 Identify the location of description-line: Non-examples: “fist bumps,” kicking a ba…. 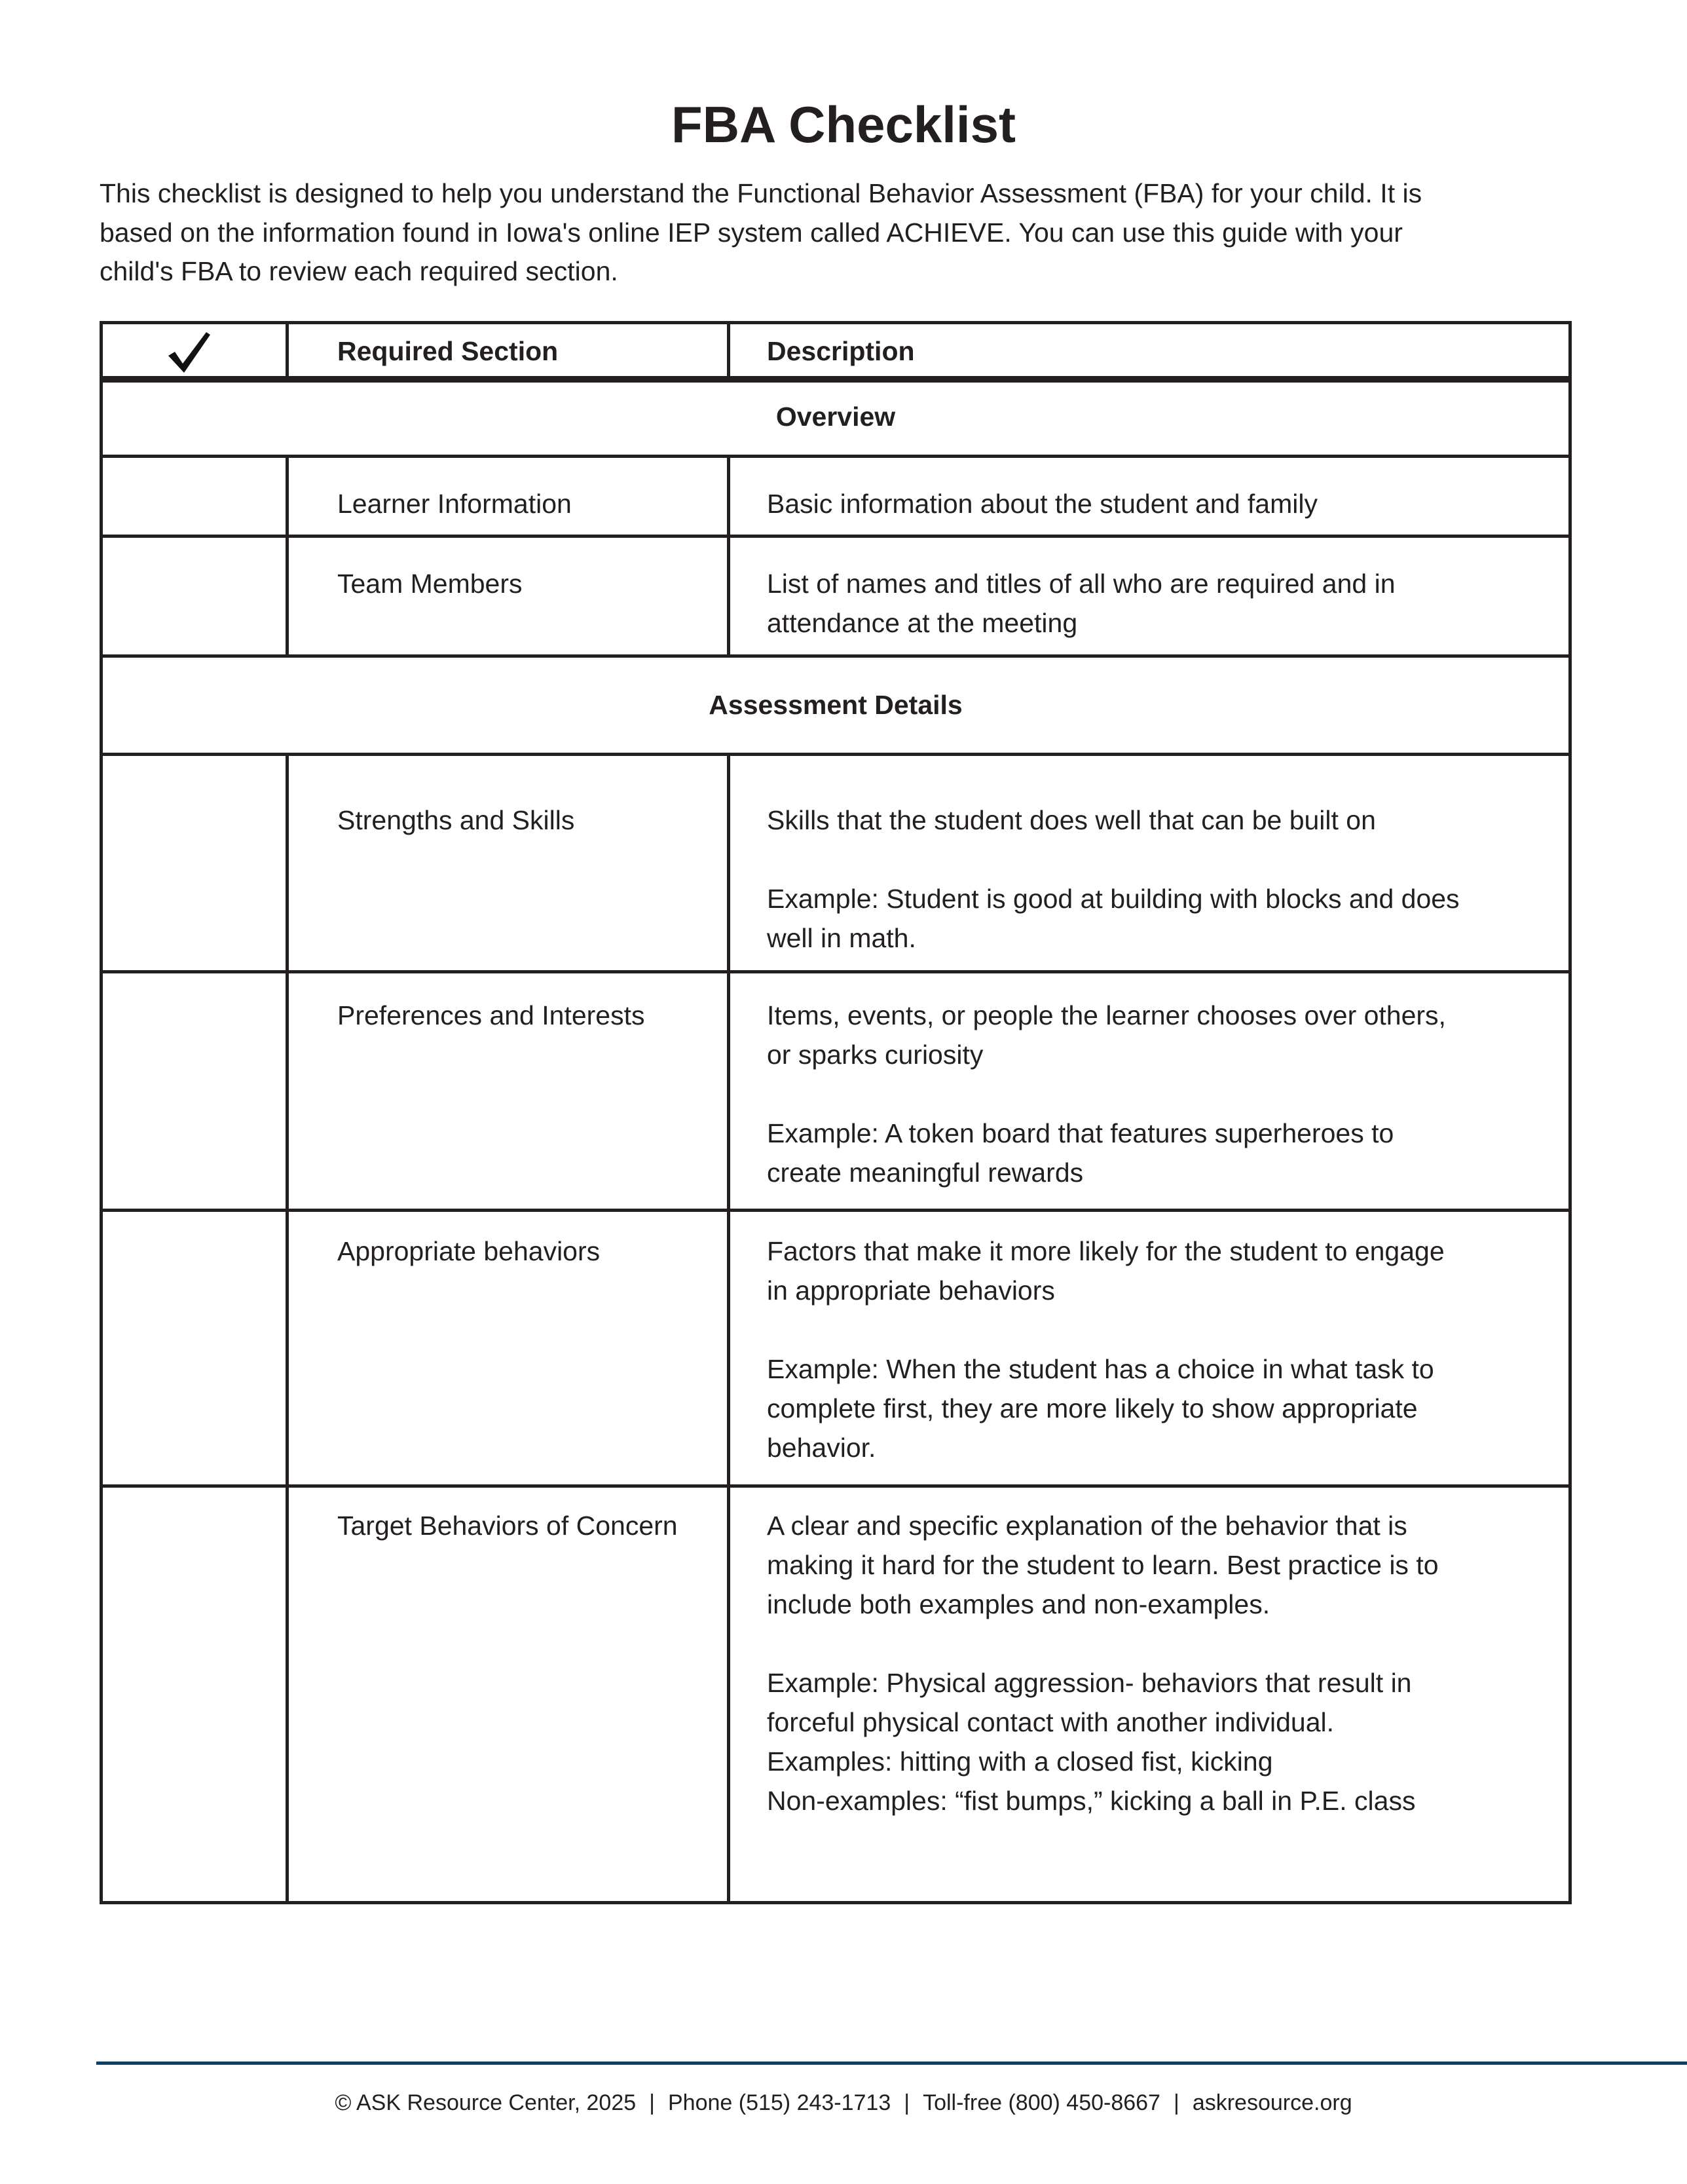
(1091, 1801).